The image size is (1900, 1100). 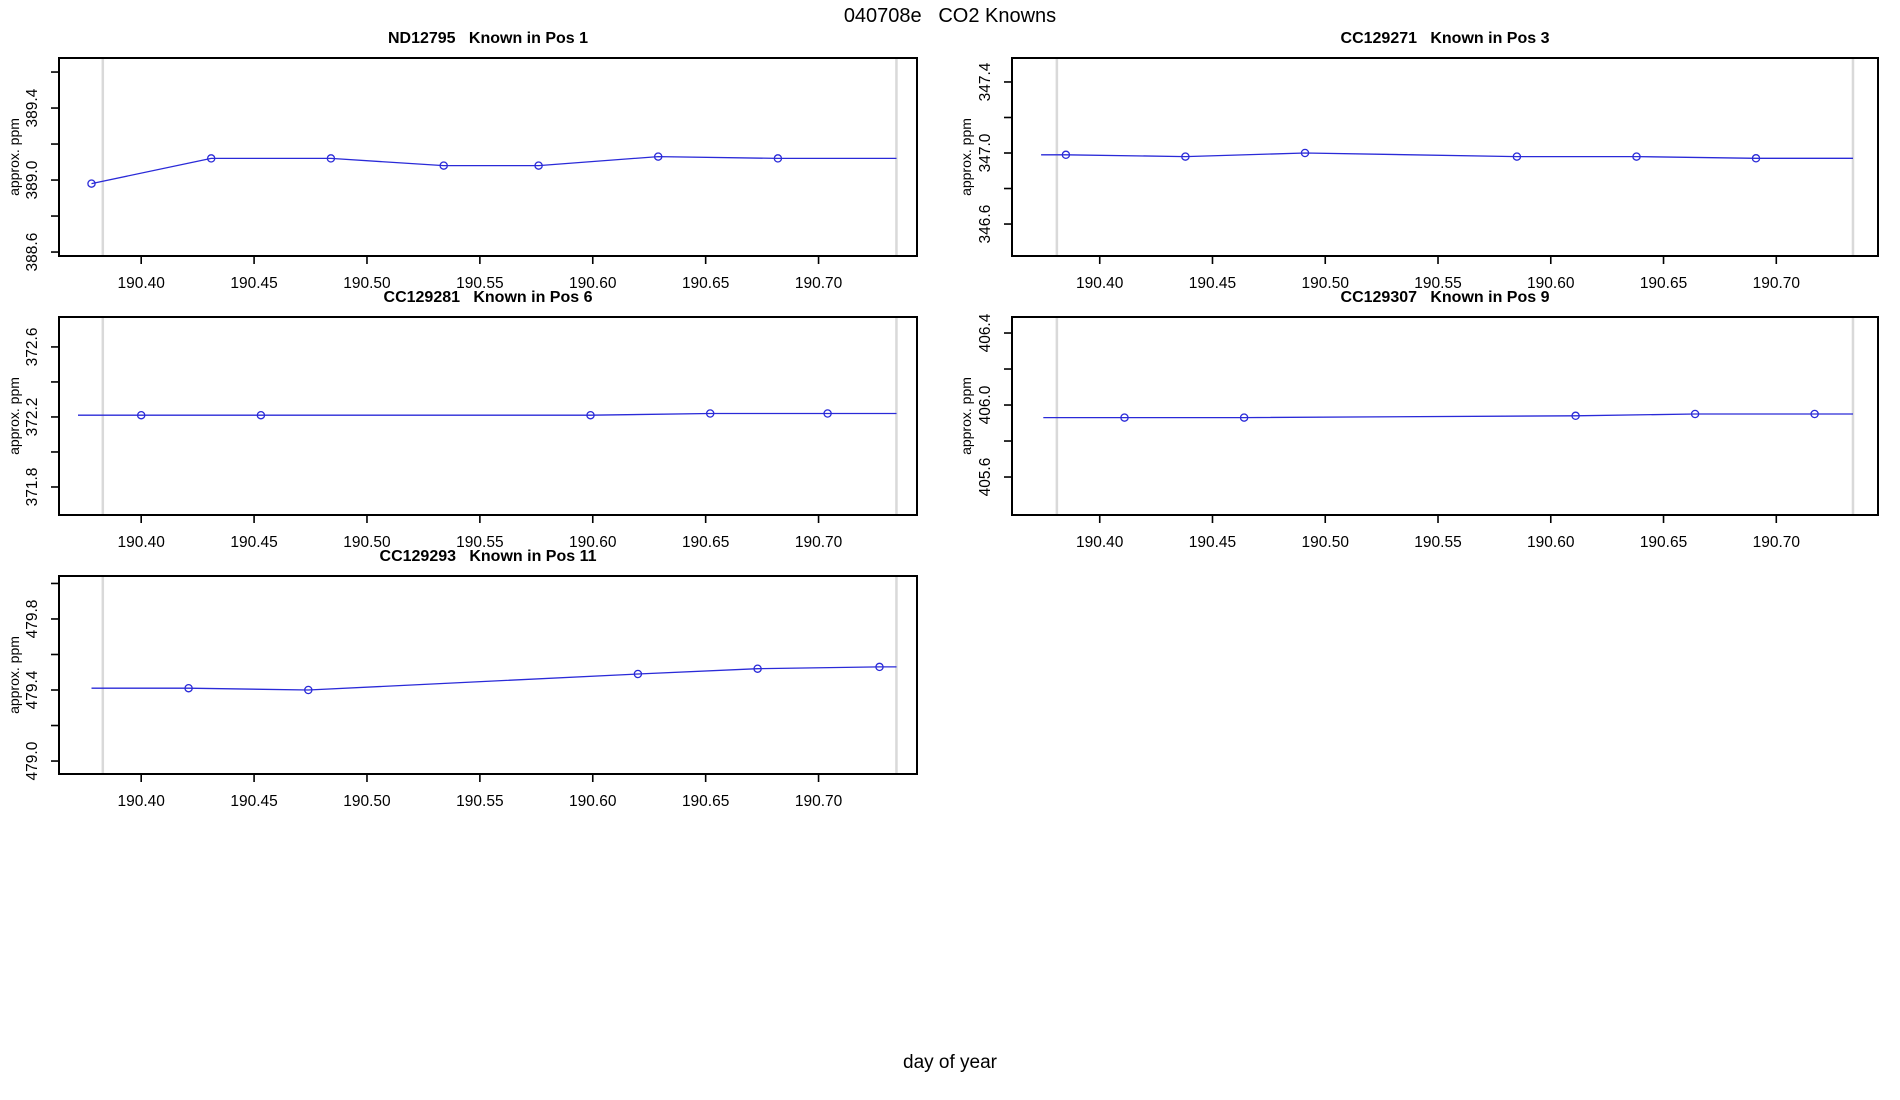 I want to click on y-tick-label: 388.6, so click(x=32, y=252).